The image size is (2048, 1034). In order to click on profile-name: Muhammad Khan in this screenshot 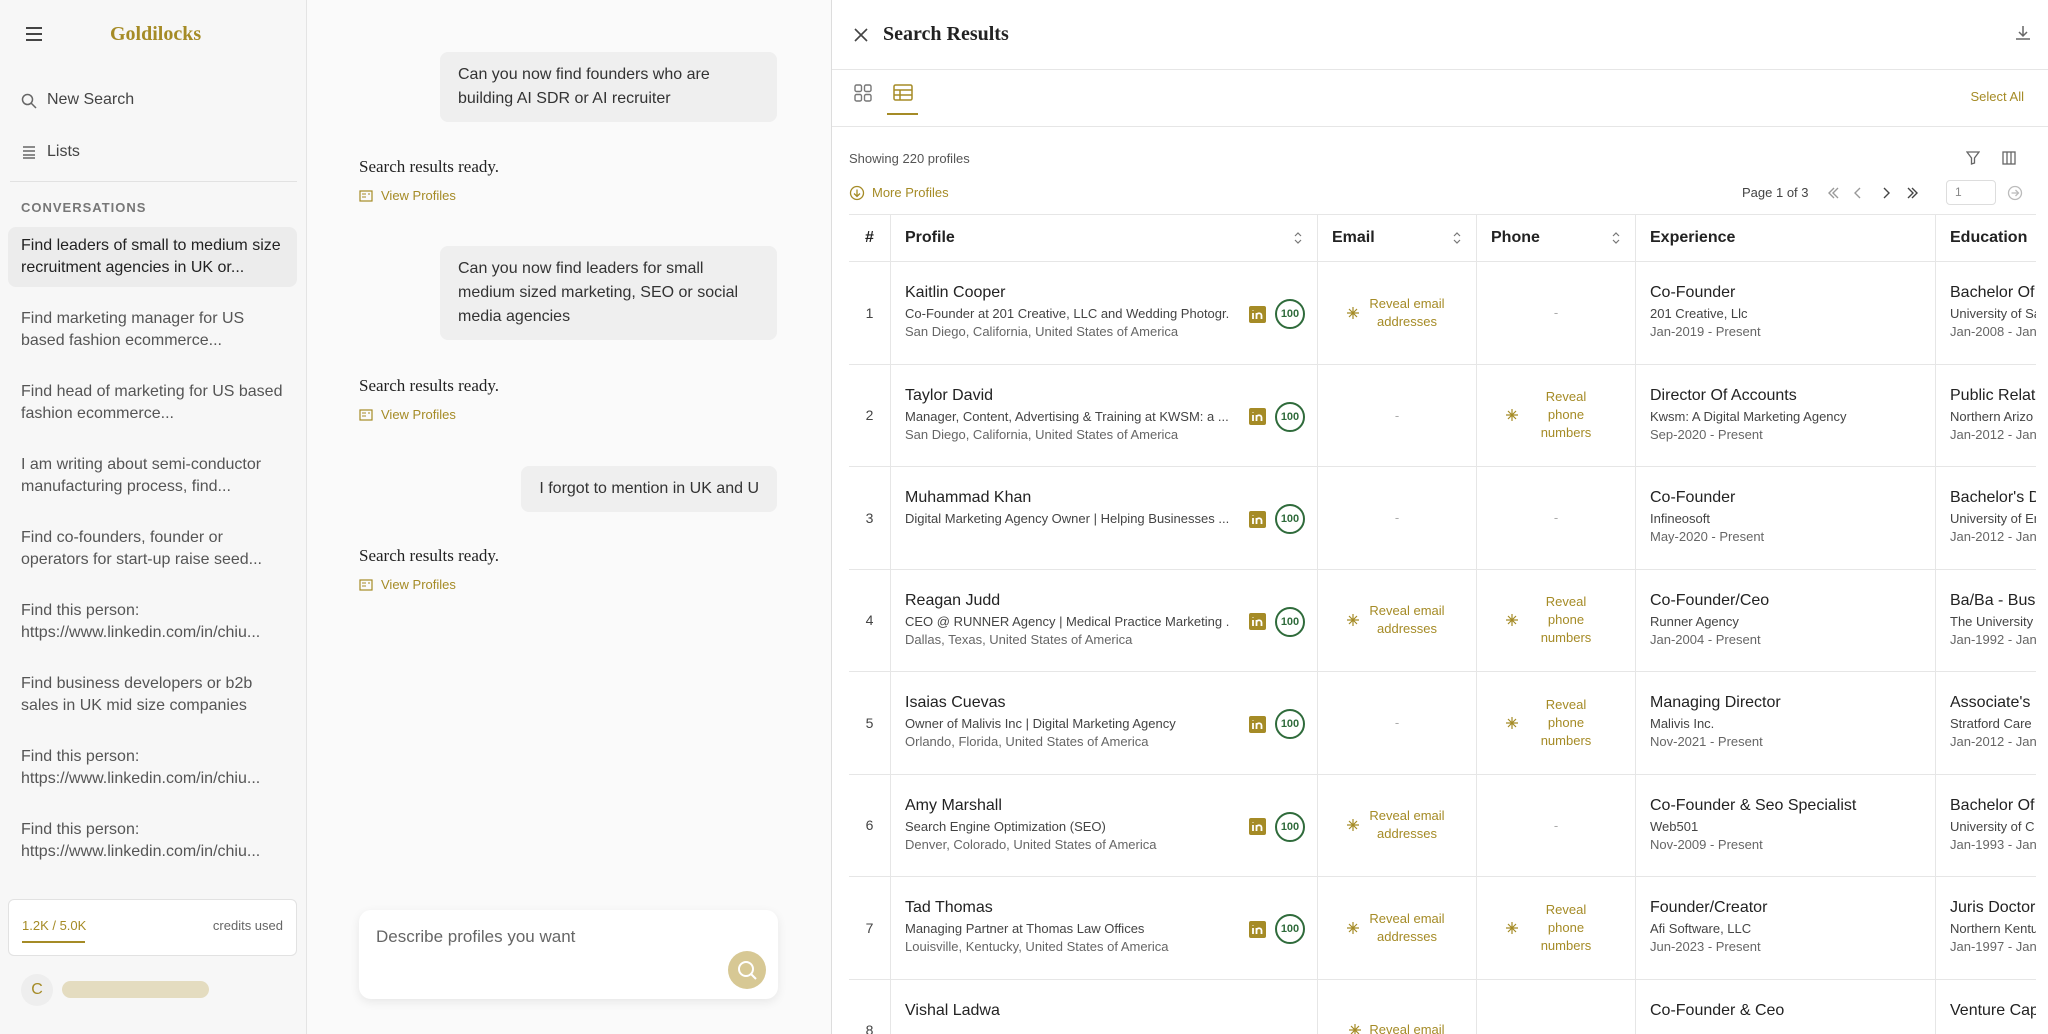, I will do `click(968, 497)`.